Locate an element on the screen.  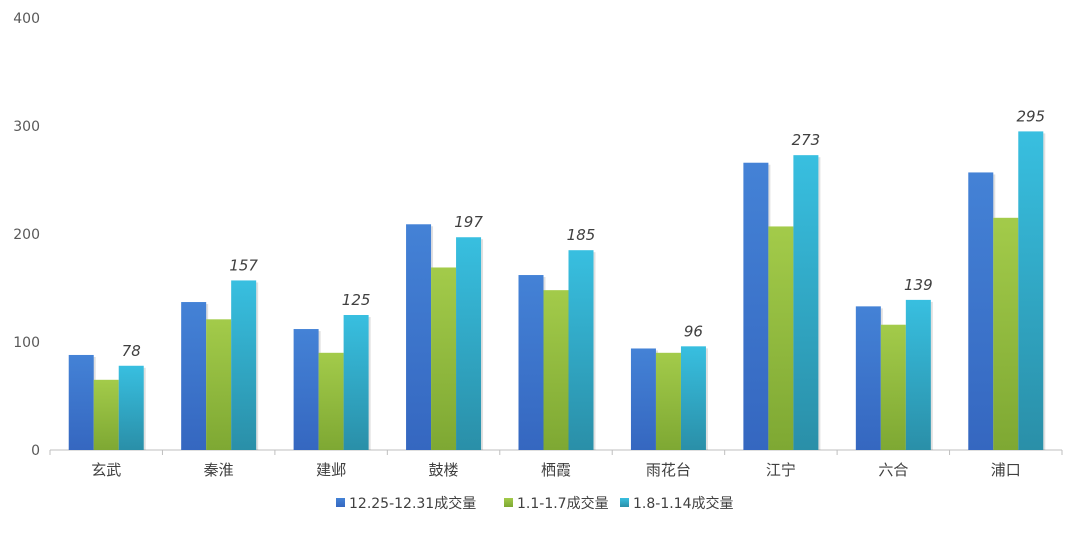
data-label: 78 is located at coordinates (131, 351).